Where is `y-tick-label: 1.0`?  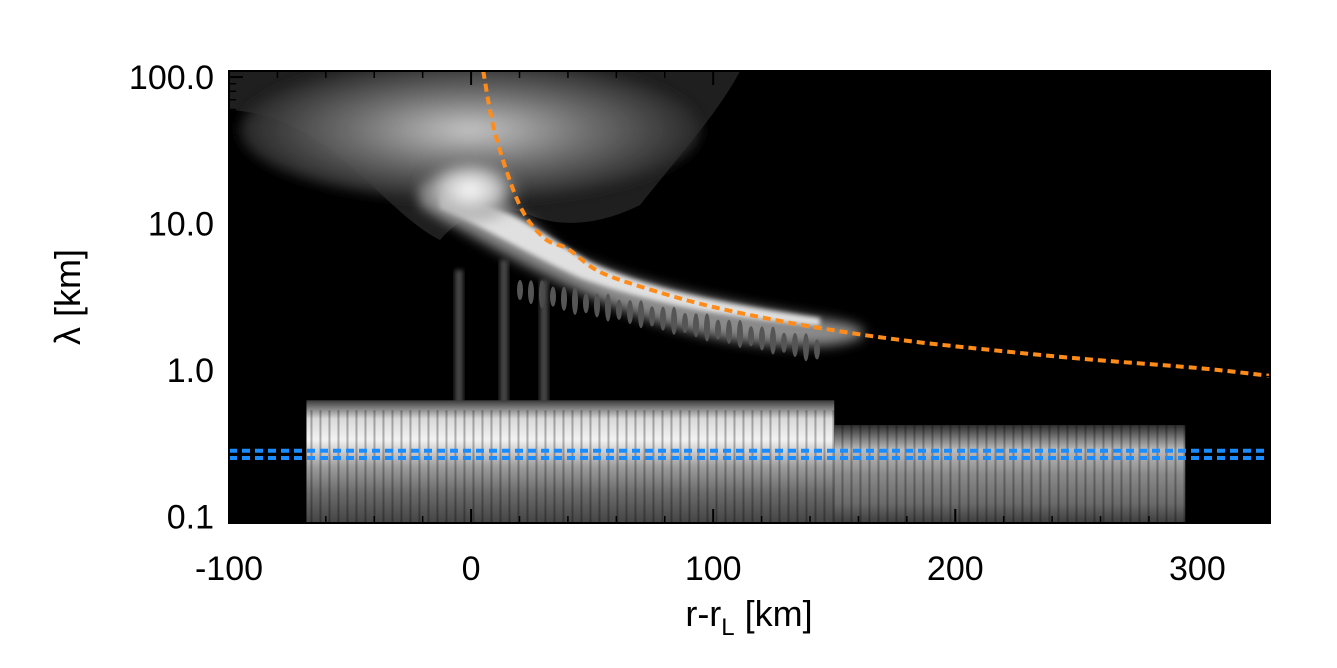 y-tick-label: 1.0 is located at coordinates (190, 371).